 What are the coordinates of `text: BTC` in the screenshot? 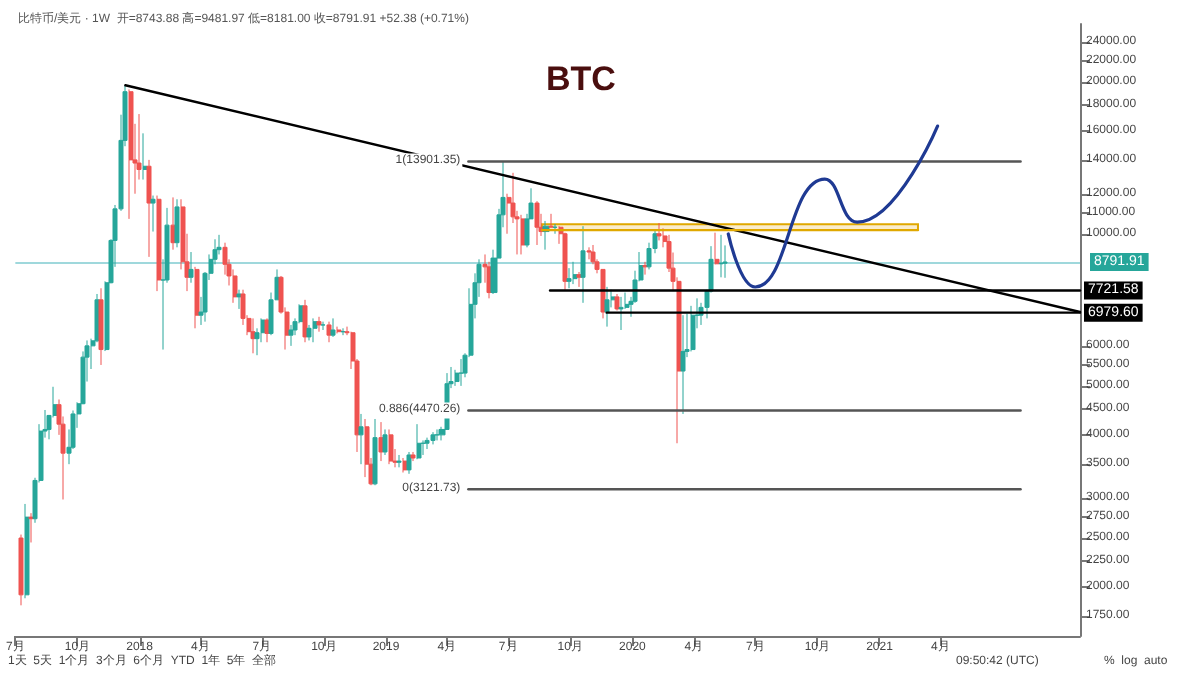 It's located at (581, 79).